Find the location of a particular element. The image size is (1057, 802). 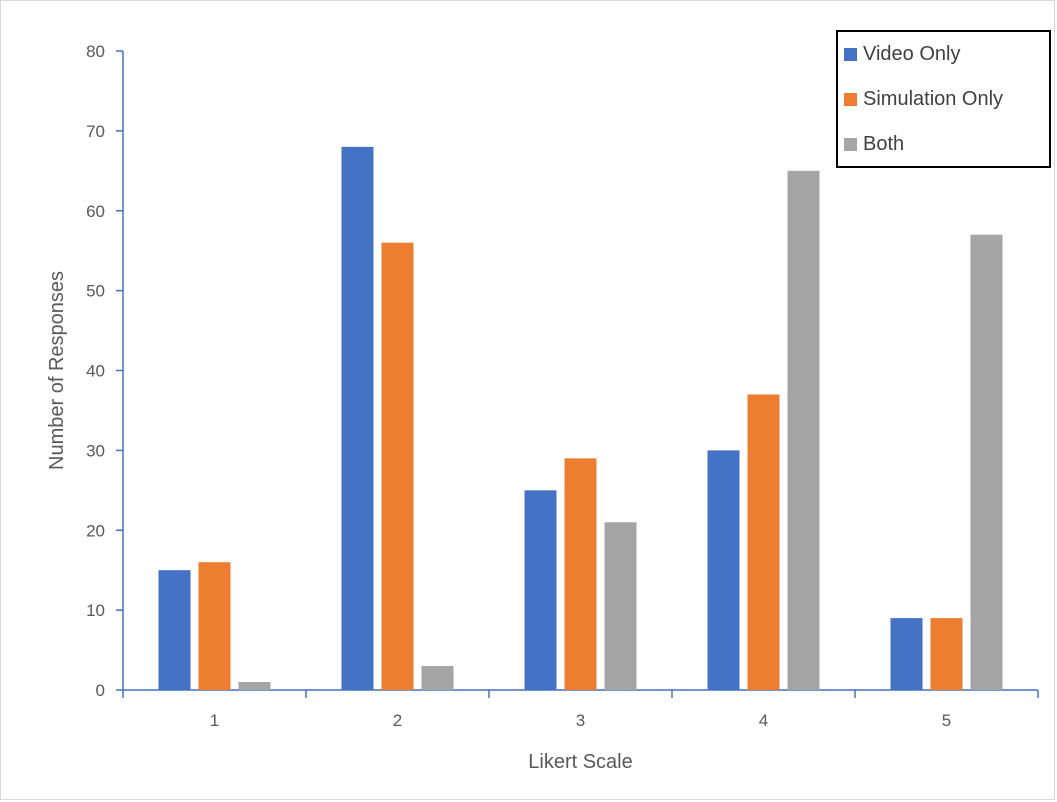

y-tick-label: 40 is located at coordinates (95, 371).